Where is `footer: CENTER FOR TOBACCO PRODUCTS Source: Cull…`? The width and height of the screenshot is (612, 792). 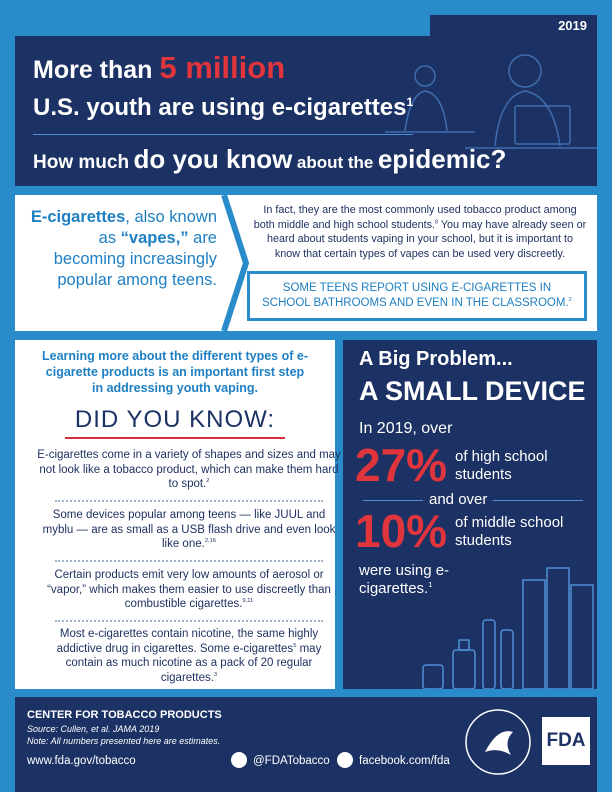 footer: CENTER FOR TOBACCO PRODUCTS Source: Cull… is located at coordinates (306, 744).